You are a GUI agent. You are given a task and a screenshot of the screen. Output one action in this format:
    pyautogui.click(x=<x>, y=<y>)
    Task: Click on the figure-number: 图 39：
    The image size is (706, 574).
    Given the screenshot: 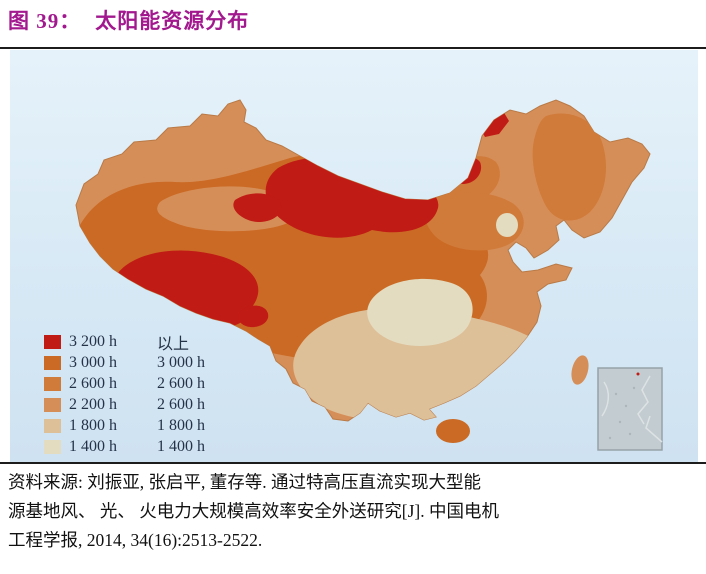 What is the action you would take?
    pyautogui.click(x=45, y=21)
    